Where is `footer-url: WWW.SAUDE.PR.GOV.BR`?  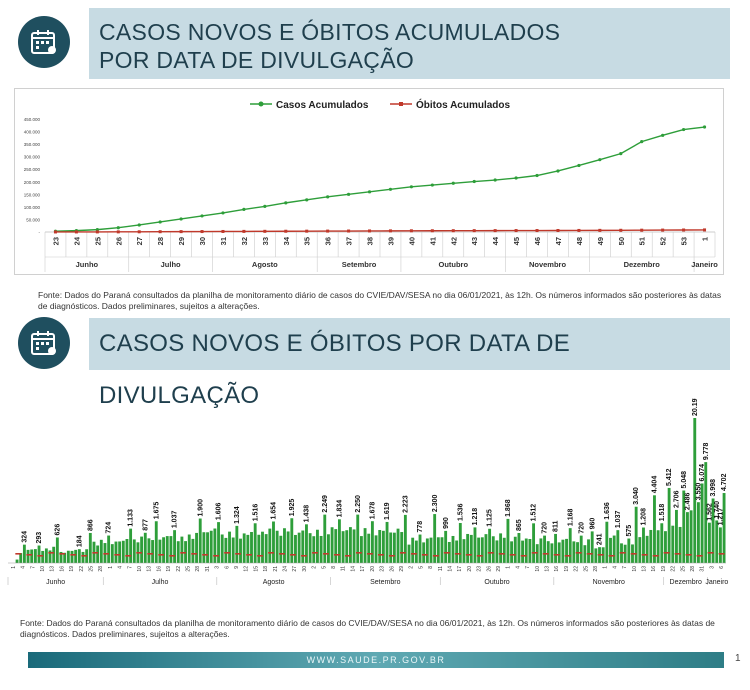
footer-url: WWW.SAUDE.PR.GOV.BR is located at coordinates (376, 660).